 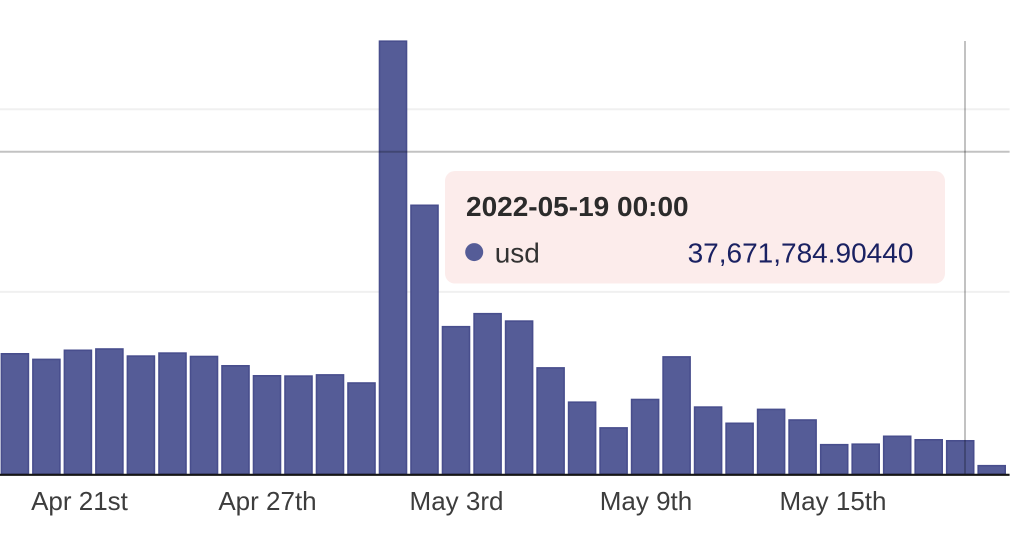 I want to click on svg-text: May 9th, so click(x=646, y=501).